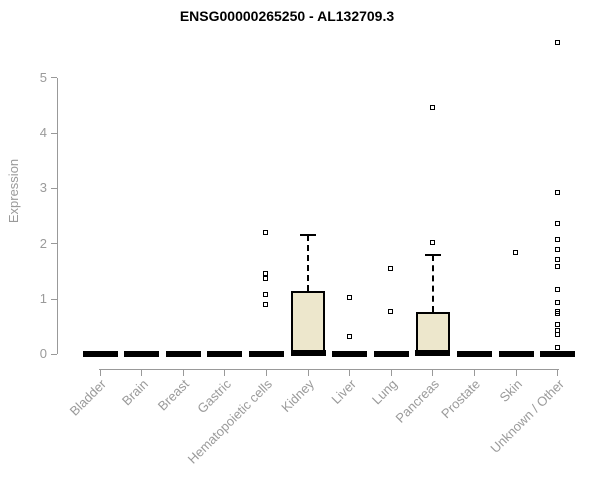 The image size is (600, 500). I want to click on y-tick-label: 0, so click(43, 354).